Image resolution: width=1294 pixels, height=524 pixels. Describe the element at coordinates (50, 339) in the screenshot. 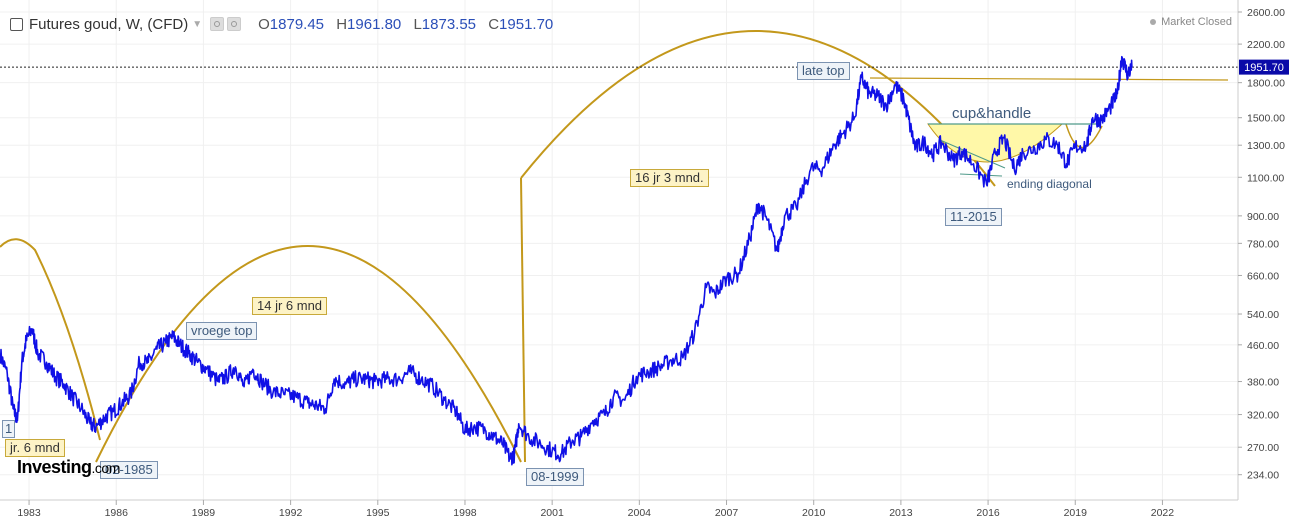

I see `cycle-arc-1982` at that location.